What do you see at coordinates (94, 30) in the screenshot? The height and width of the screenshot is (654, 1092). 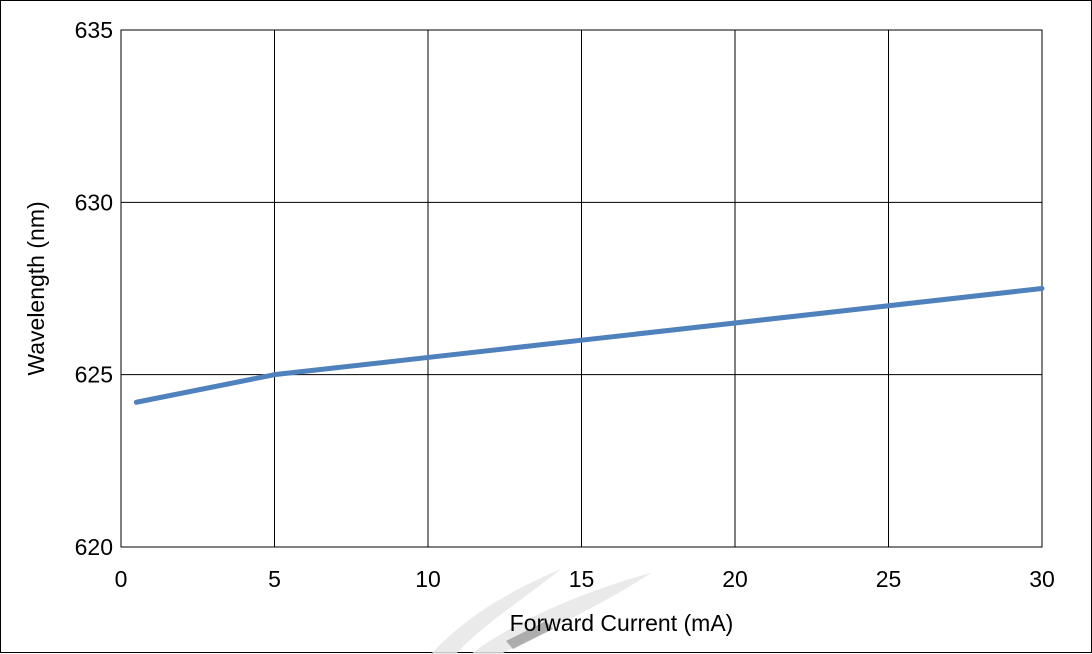 I see `y-tick-label: 635` at bounding box center [94, 30].